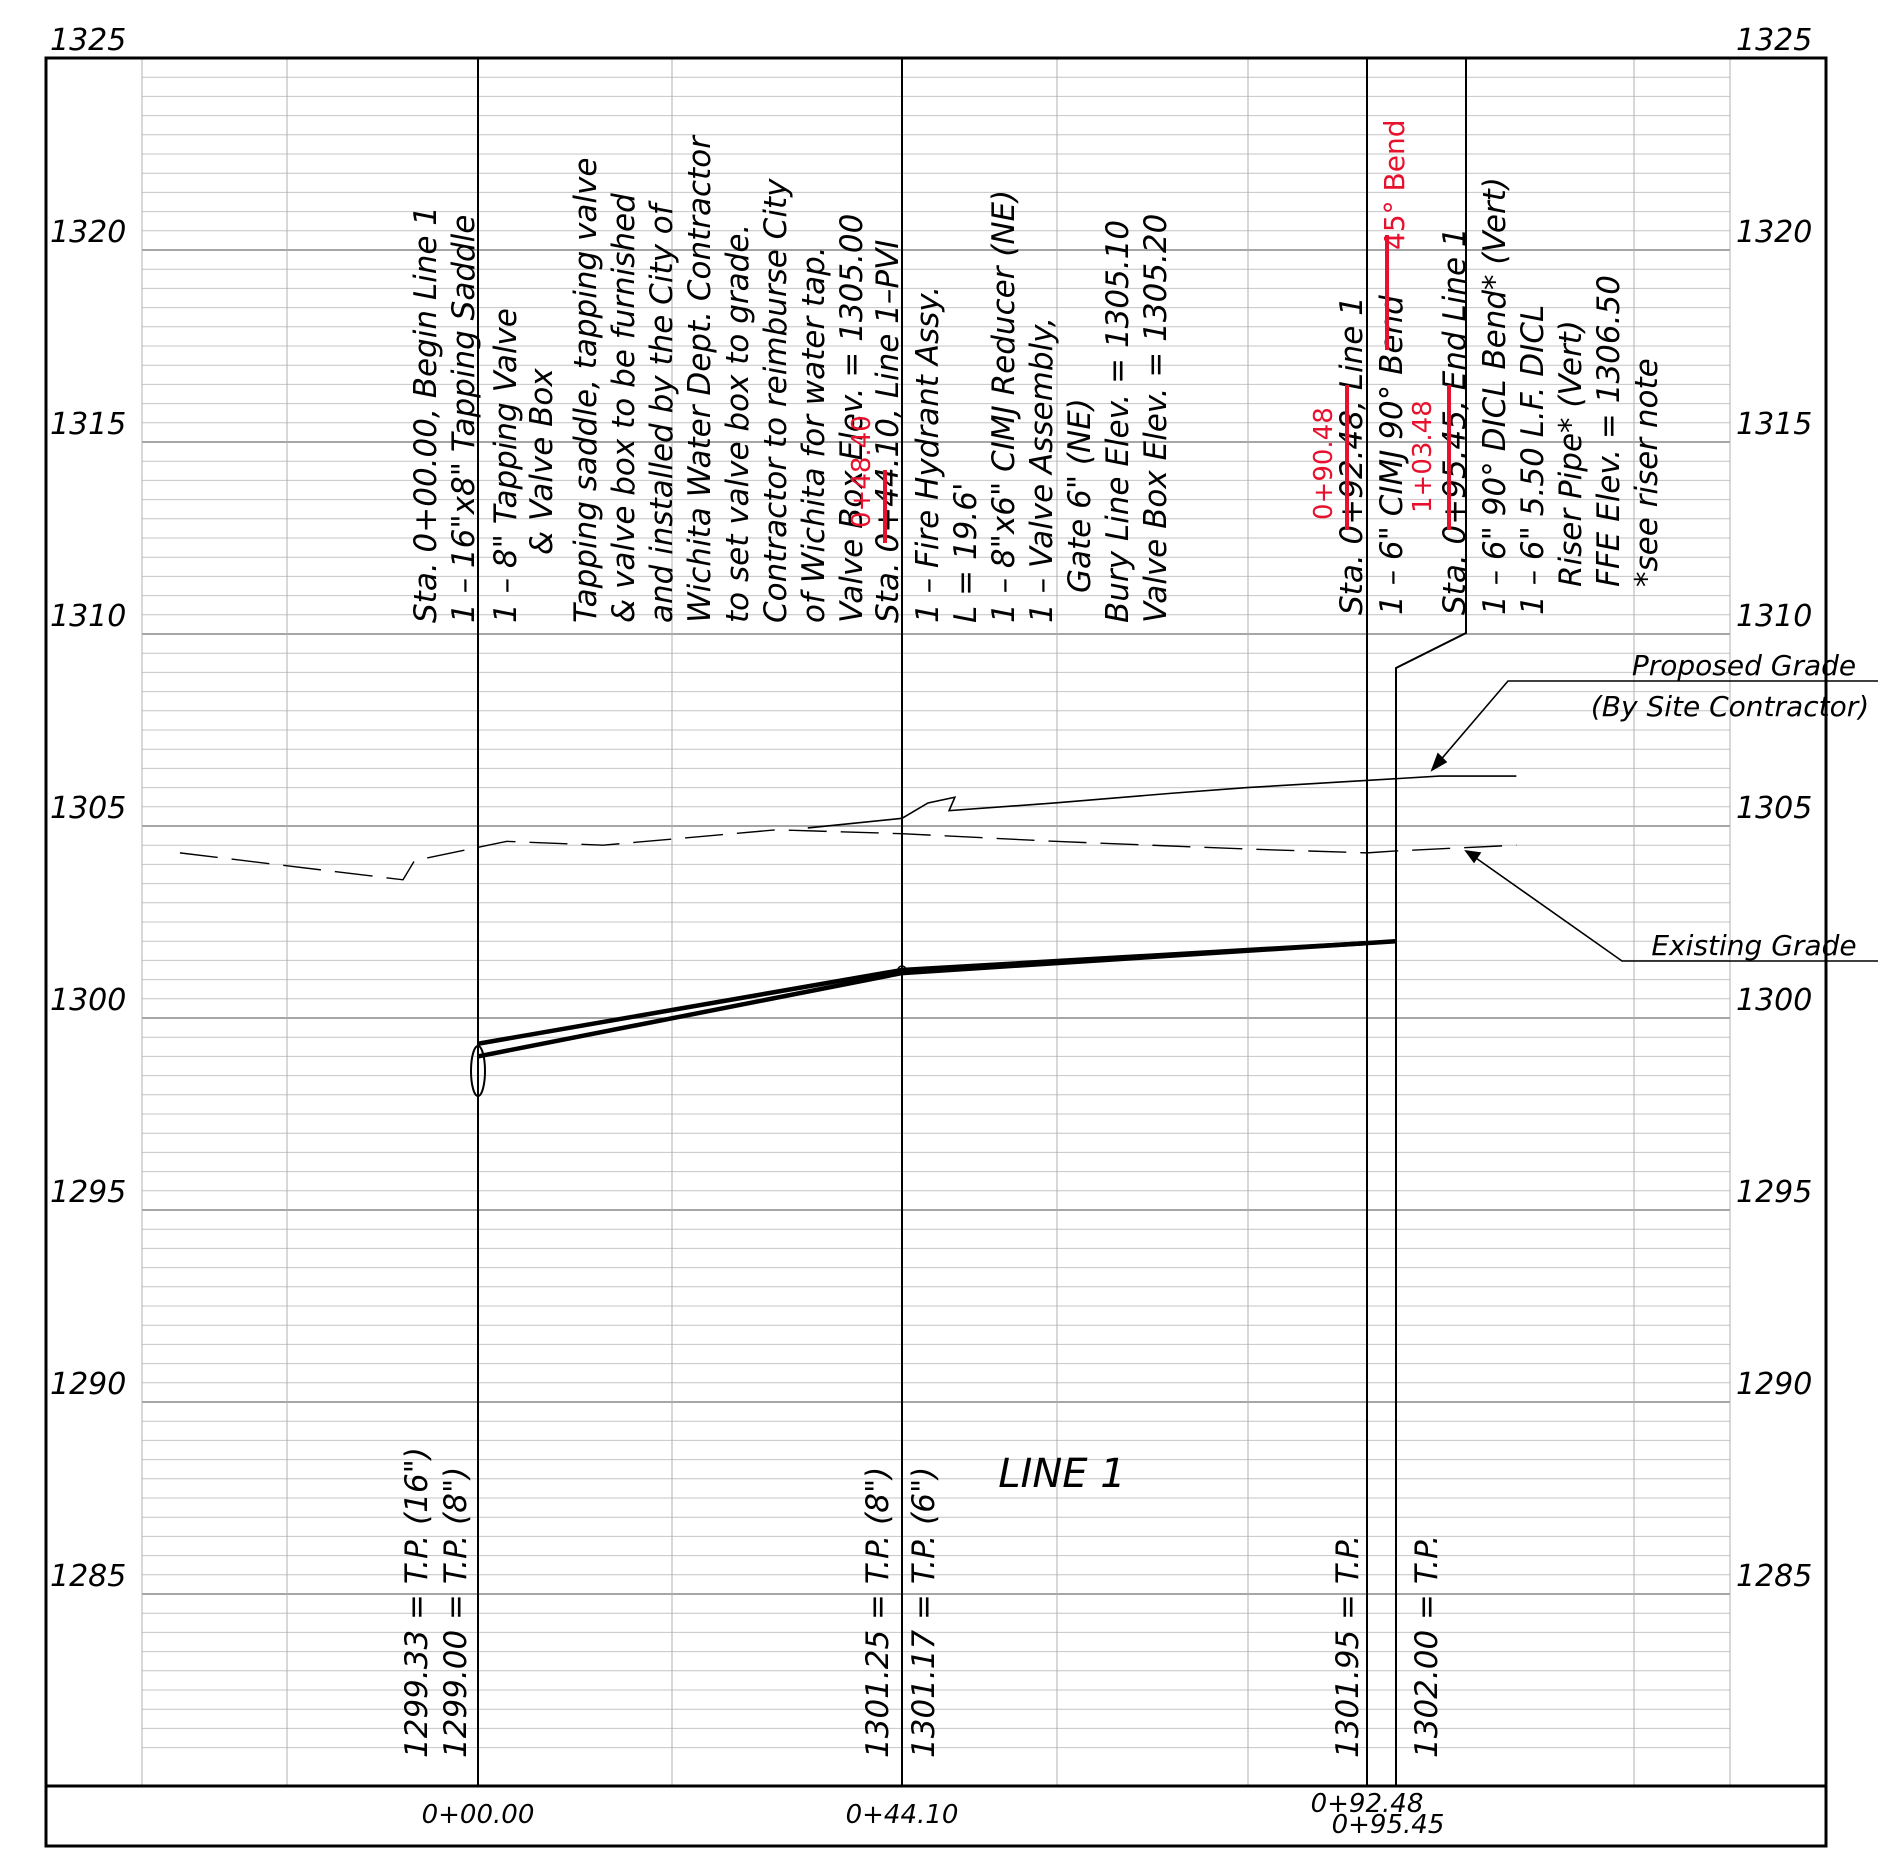  I want to click on revision-begin-sta: 0+48.40, so click(862, 471).